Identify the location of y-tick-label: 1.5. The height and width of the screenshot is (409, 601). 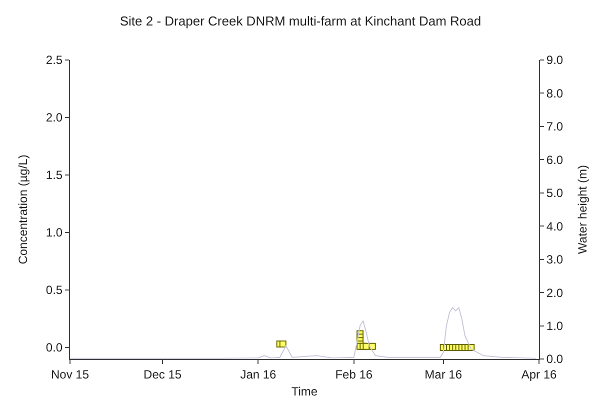
(54, 175).